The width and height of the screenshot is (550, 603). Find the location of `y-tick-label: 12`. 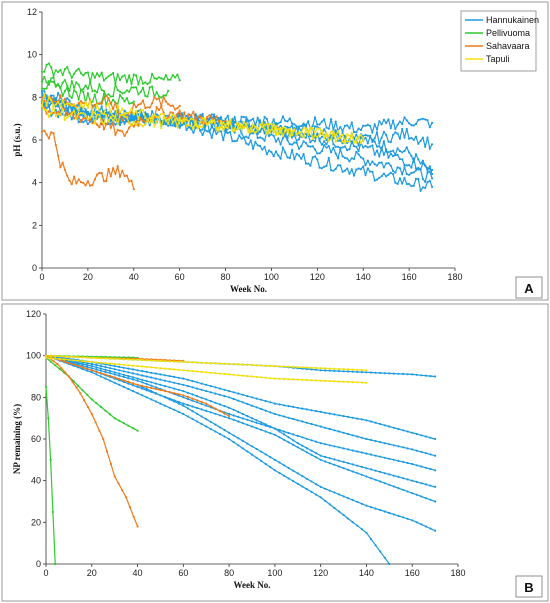

y-tick-label: 12 is located at coordinates (32, 12).